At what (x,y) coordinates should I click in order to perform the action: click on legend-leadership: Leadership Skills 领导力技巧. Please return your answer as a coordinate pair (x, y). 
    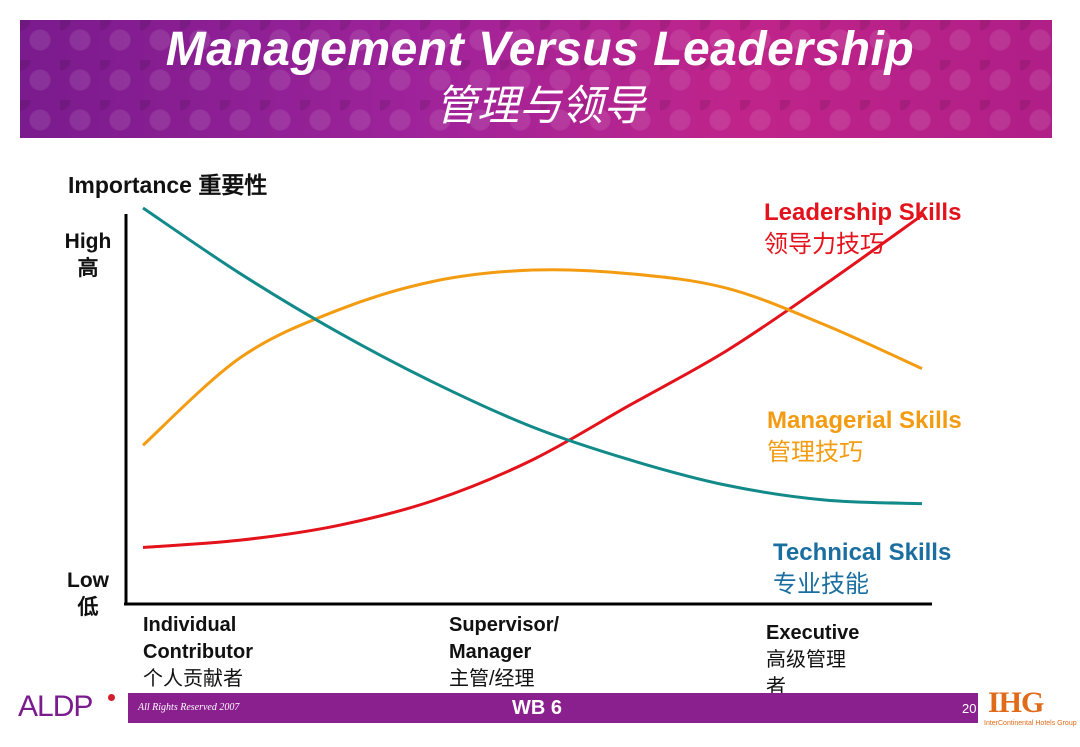
    Looking at the image, I should click on (862, 229).